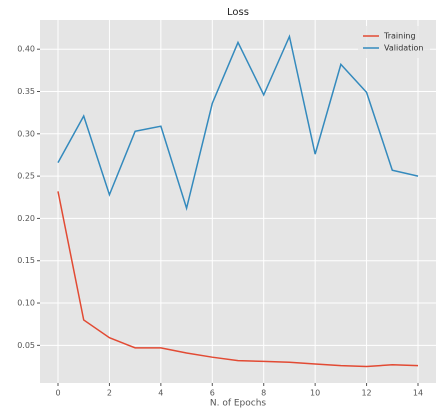  I want to click on y-tick-label: 0.35, so click(26, 91).